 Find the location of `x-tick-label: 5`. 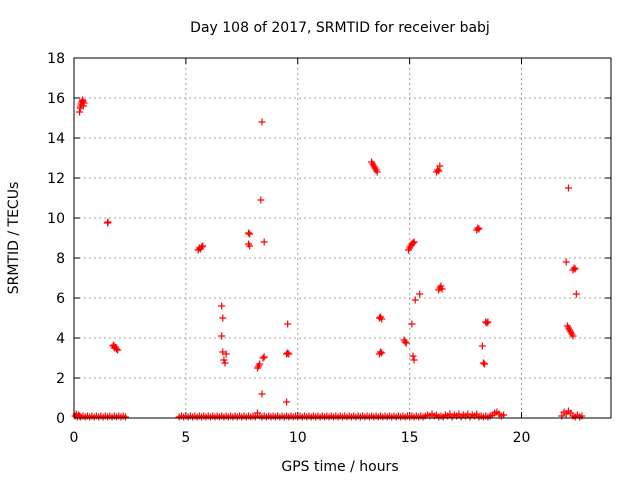

x-tick-label: 5 is located at coordinates (185, 438).